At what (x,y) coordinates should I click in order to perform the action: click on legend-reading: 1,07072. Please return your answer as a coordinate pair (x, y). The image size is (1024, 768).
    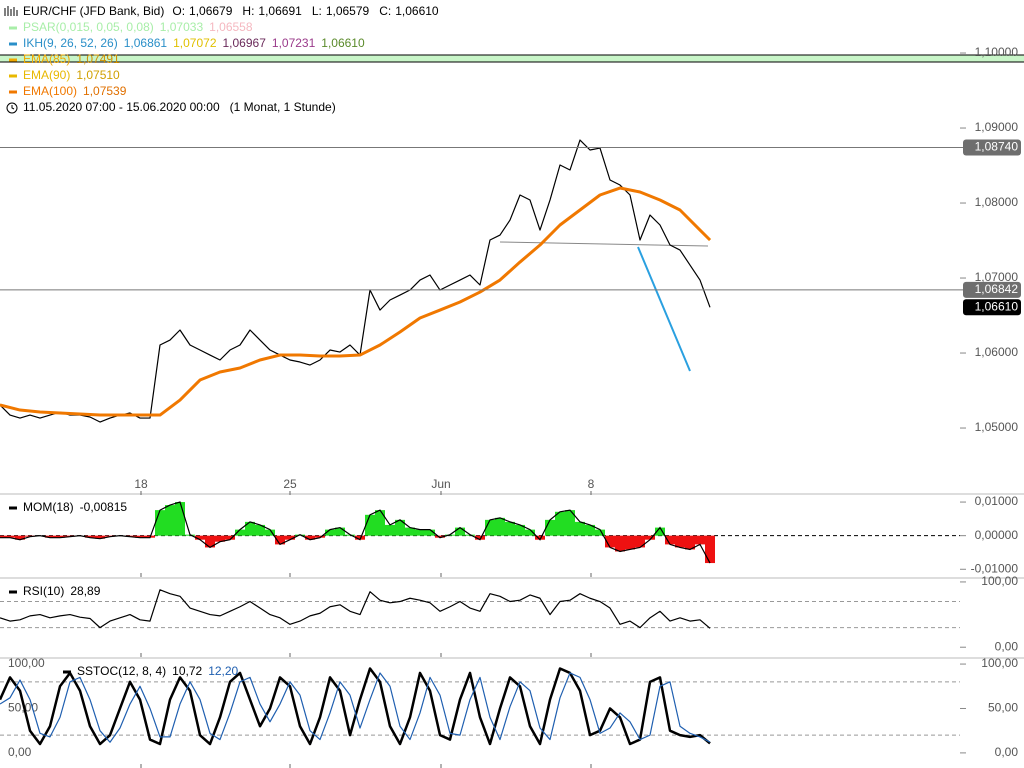
    Looking at the image, I should click on (195, 43).